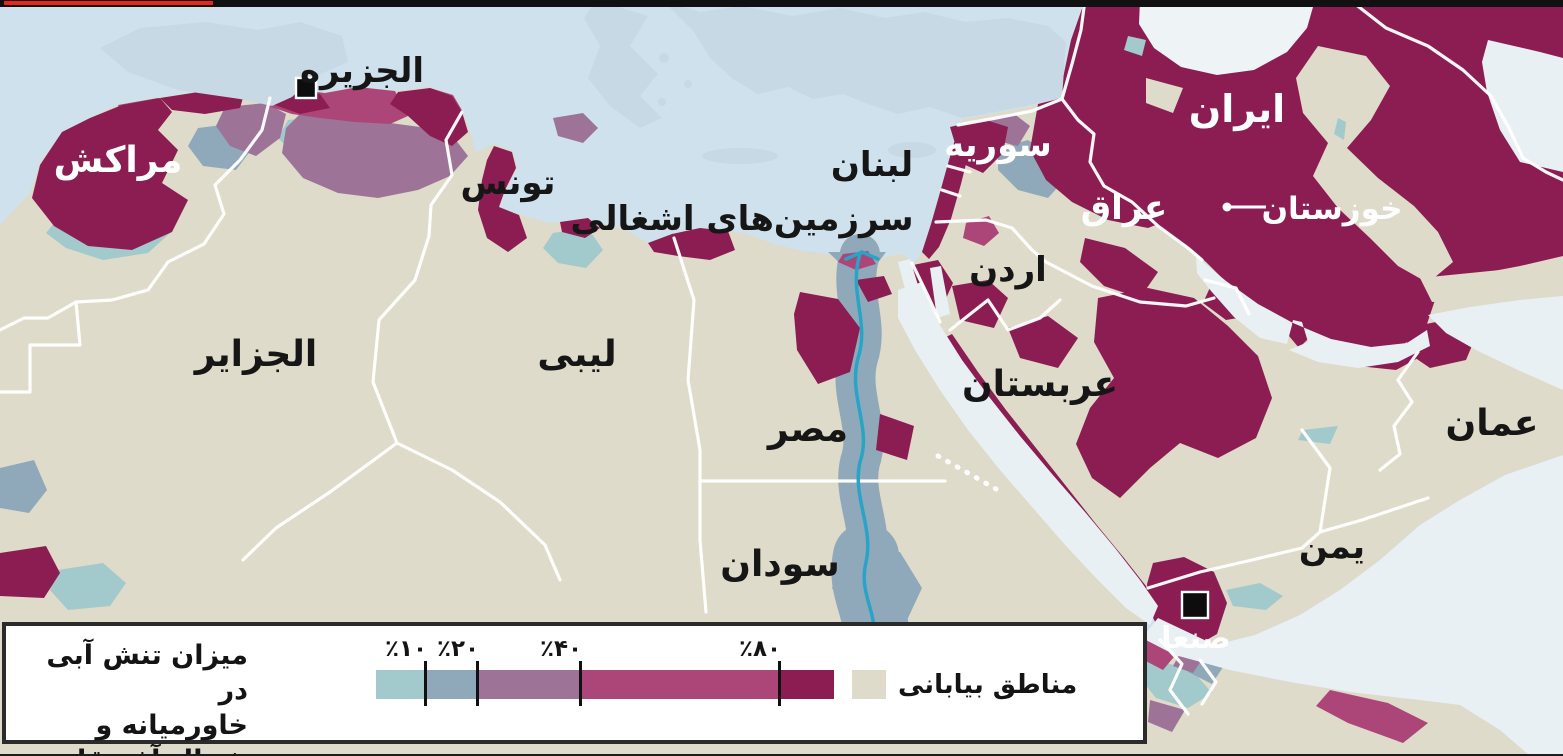 This screenshot has width=1563, height=756. Describe the element at coordinates (806, 684) in the screenshot. I see `scale-segment-over-80pct` at that location.